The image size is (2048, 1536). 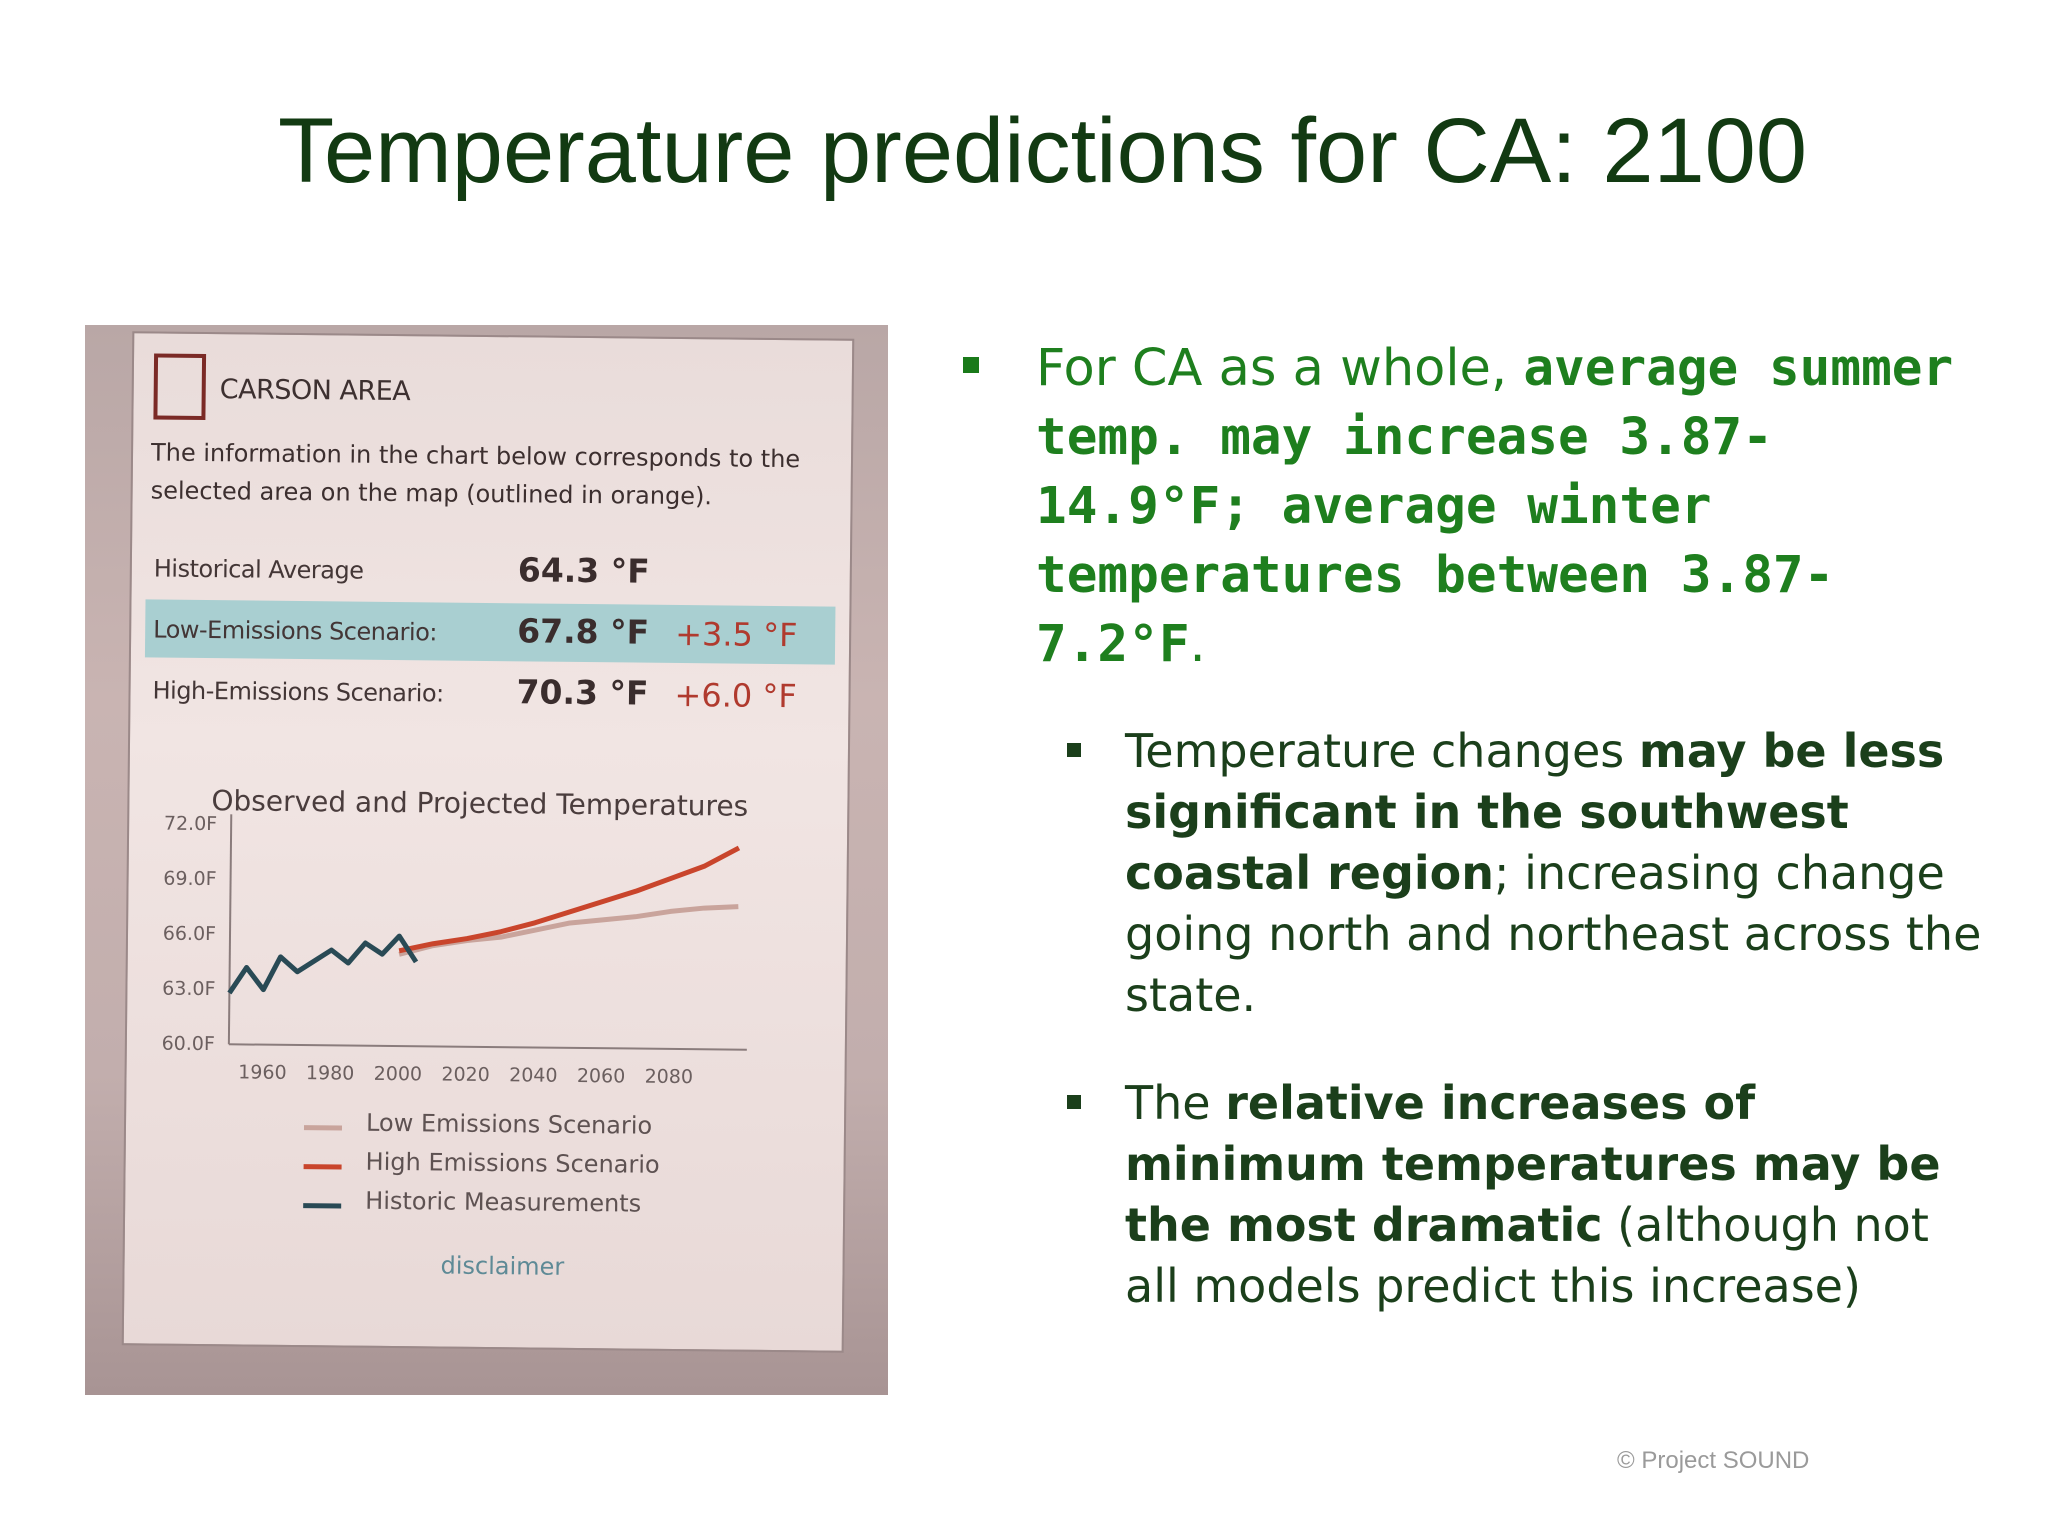 What do you see at coordinates (584, 570) in the screenshot?
I see `row-value: 64.3 °F` at bounding box center [584, 570].